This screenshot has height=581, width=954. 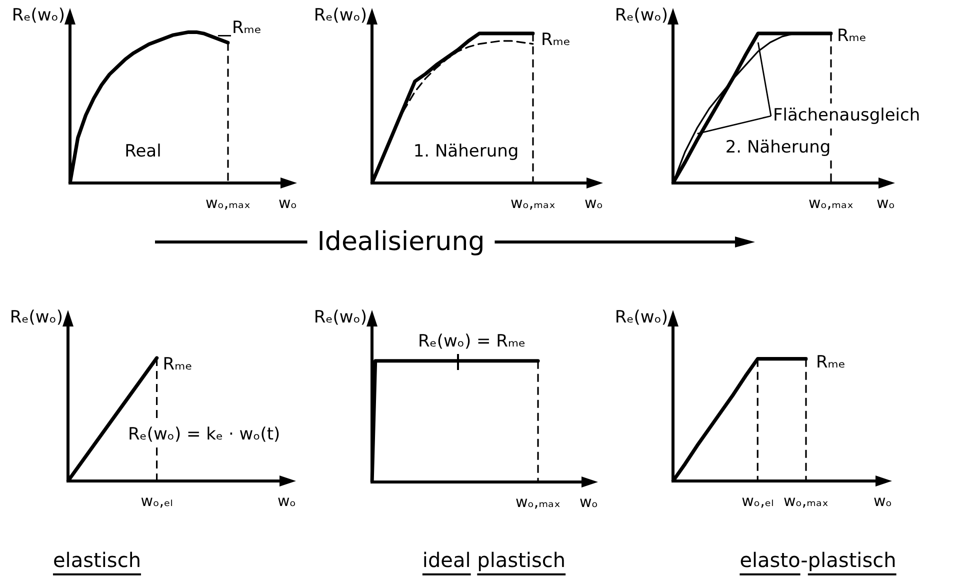 What do you see at coordinates (494, 560) in the screenshot?
I see `text: ideal plastisch` at bounding box center [494, 560].